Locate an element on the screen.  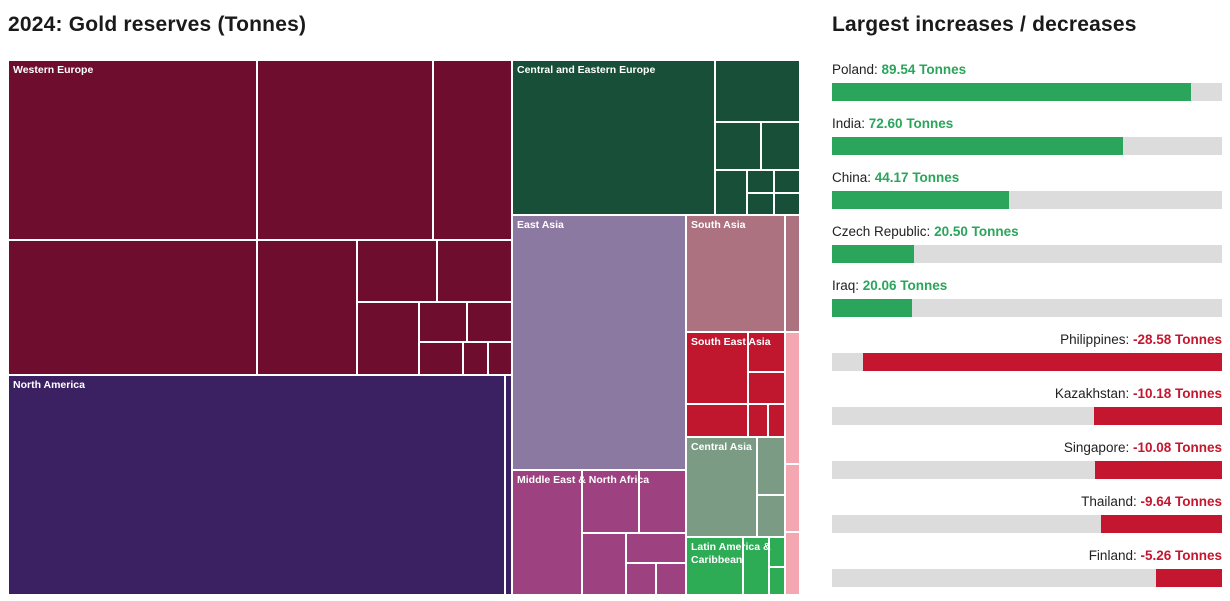
bar-row-thailand: Thailand: -9.64 Tonnes is located at coordinates (1027, 513).